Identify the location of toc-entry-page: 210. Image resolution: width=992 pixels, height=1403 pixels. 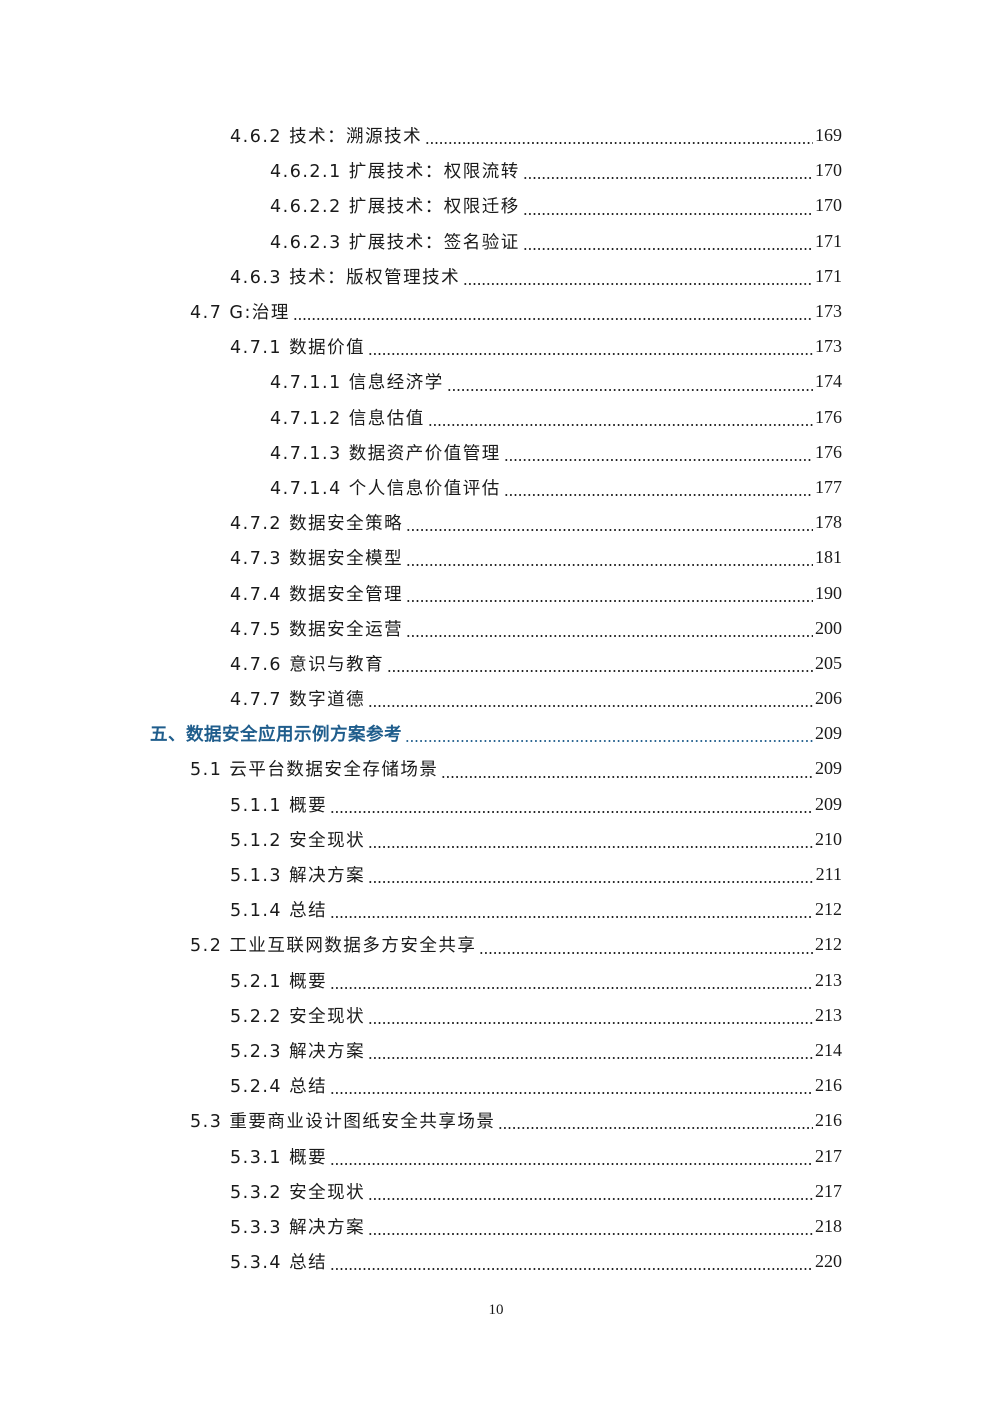
(828, 838).